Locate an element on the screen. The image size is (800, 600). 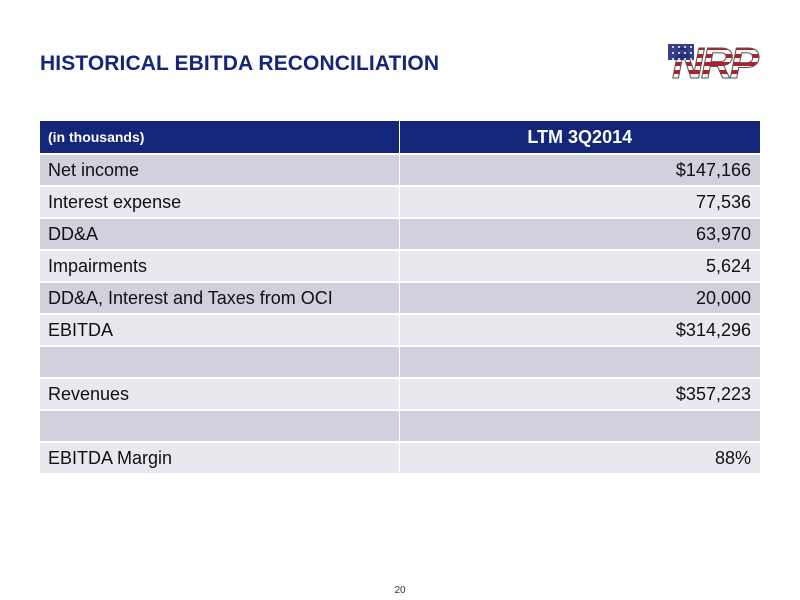
row-label: EBITDA Margin is located at coordinates (220, 457).